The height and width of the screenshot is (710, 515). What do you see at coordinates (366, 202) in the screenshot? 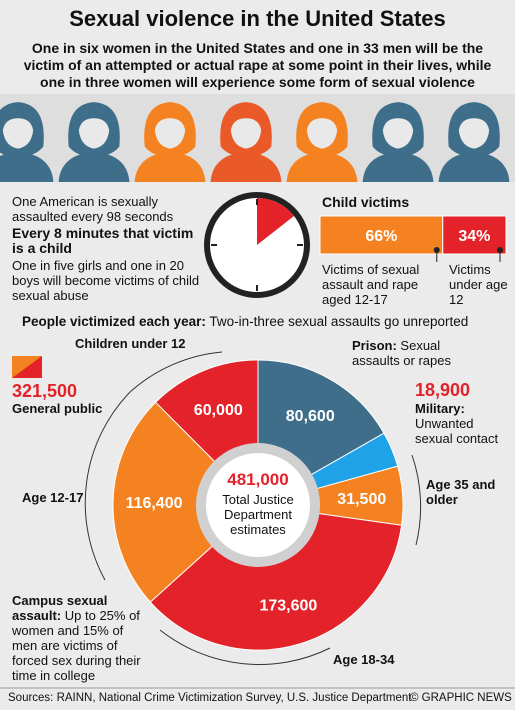
I see `bar-title: Child victims` at bounding box center [366, 202].